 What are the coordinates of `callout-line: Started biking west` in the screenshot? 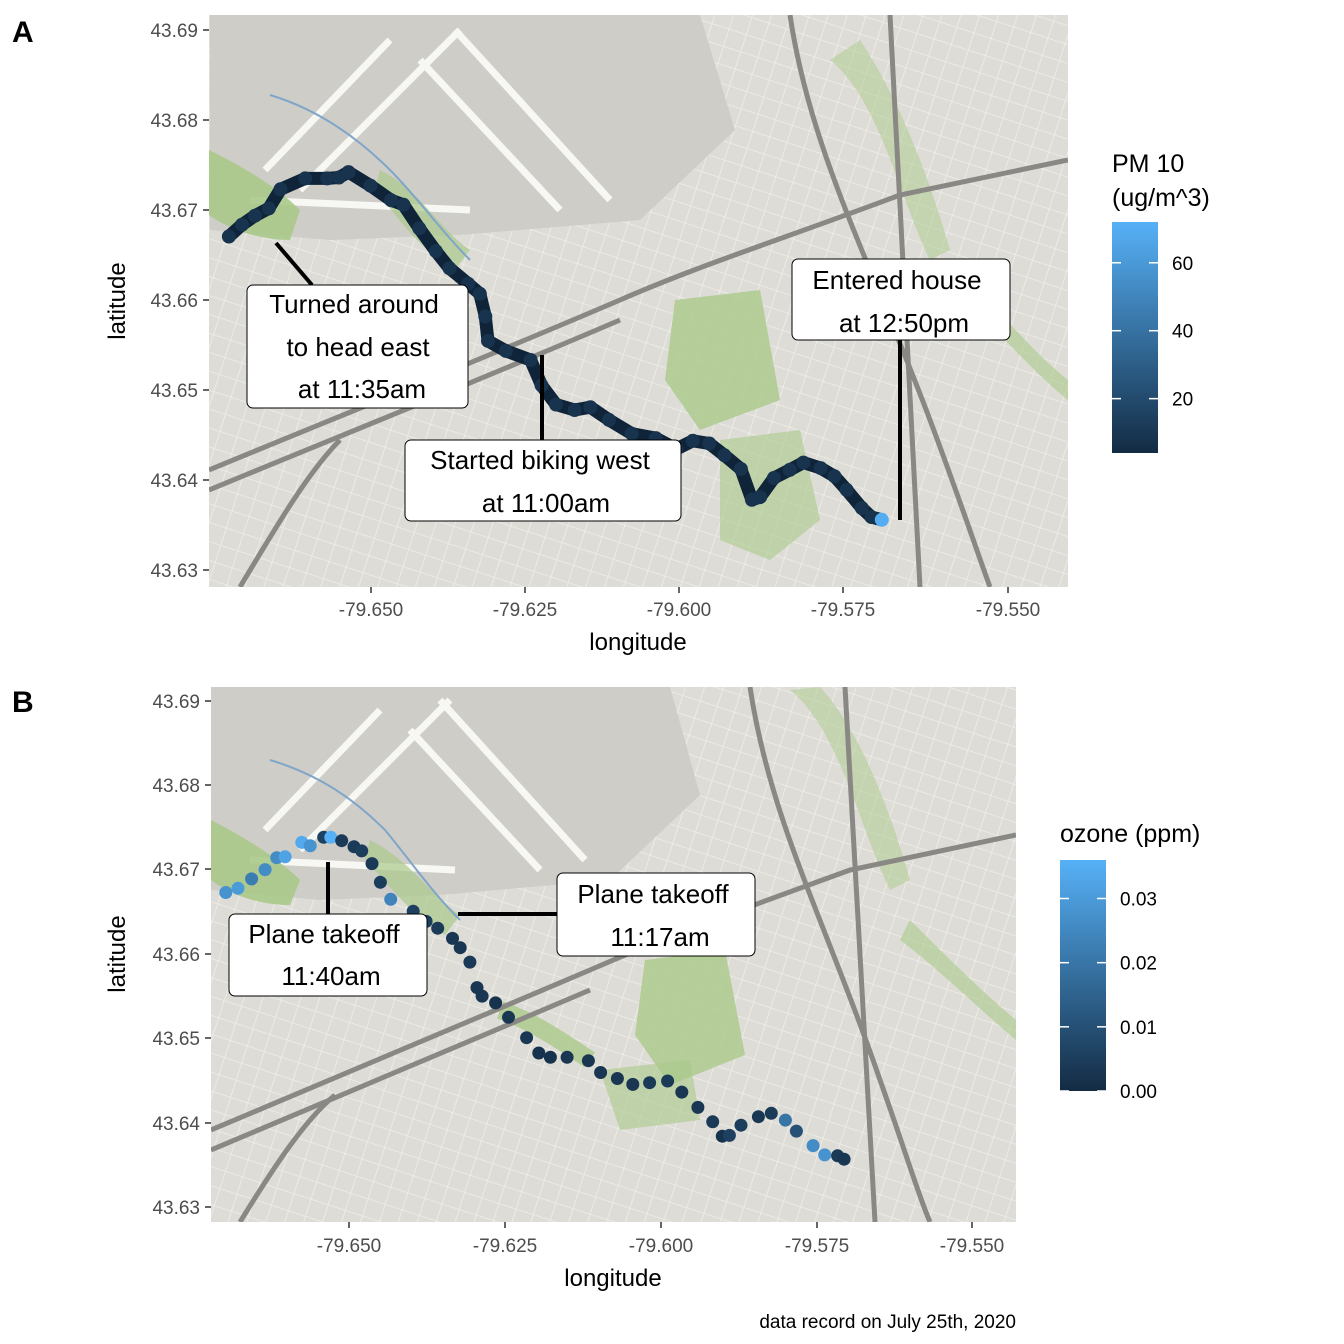 It's located at (540, 460).